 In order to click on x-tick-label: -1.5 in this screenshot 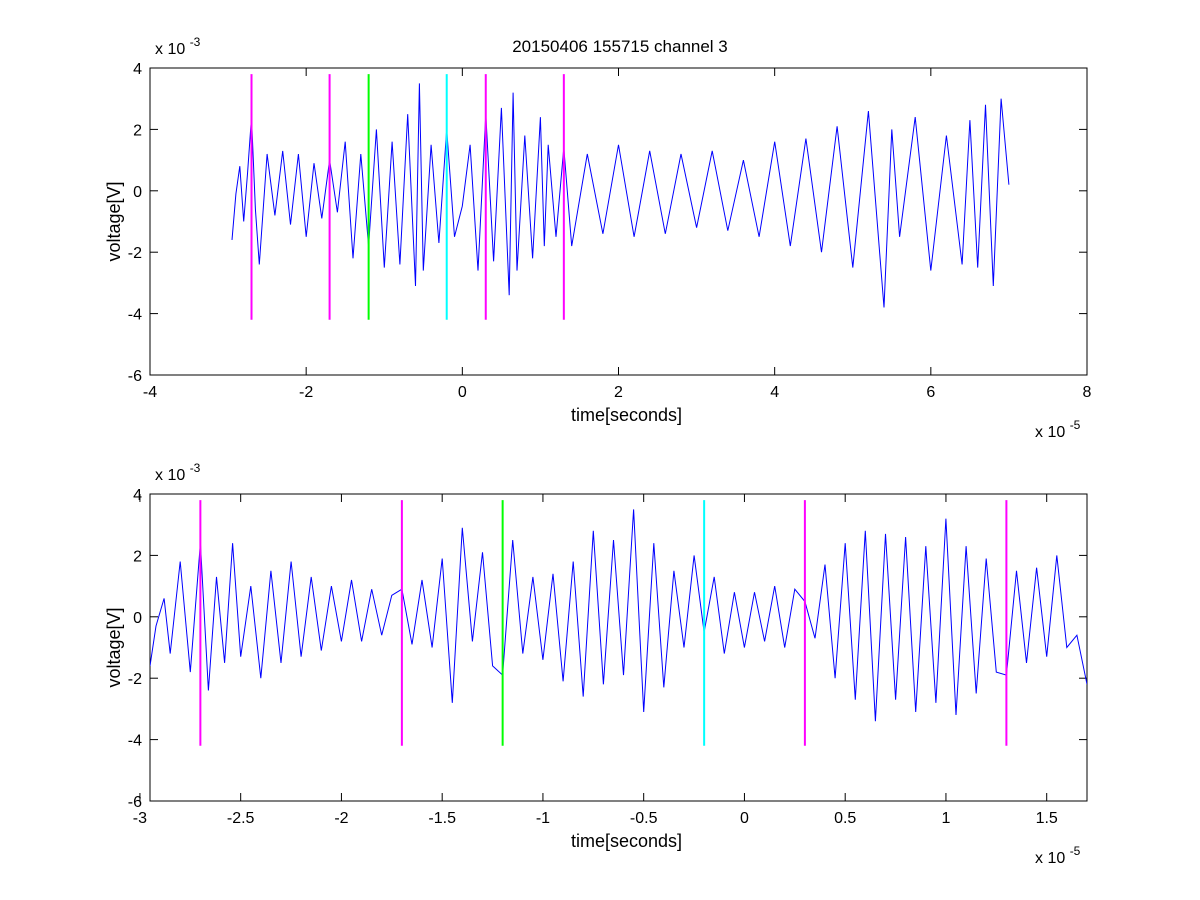, I will do `click(442, 818)`.